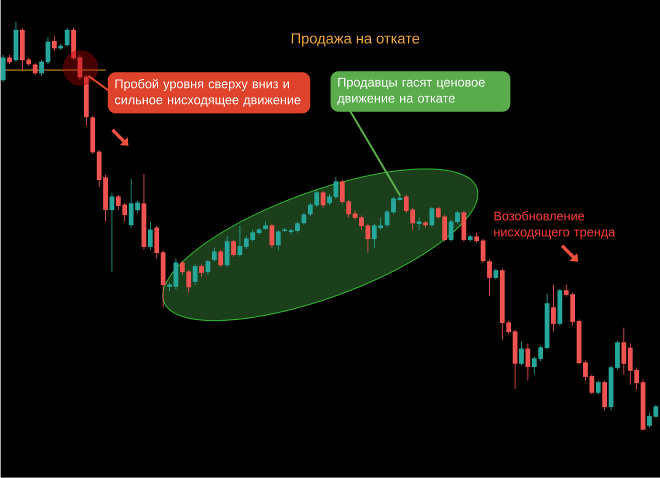  What do you see at coordinates (207, 93) in the screenshot?
I see `annotation: Пробой уровня сверху вниз и сильное нисходящее движение` at bounding box center [207, 93].